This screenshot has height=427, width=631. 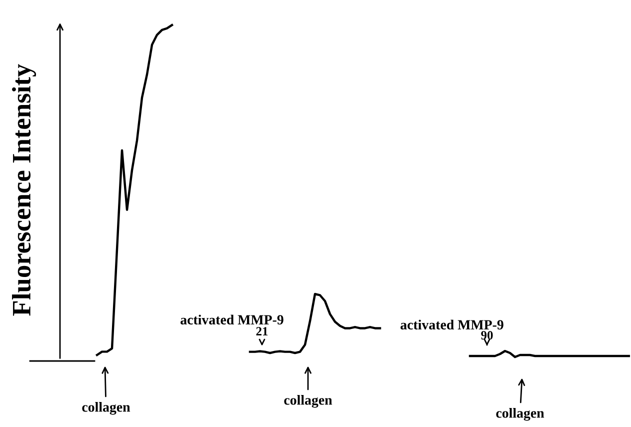 I want to click on annotation: 21, so click(x=262, y=331).